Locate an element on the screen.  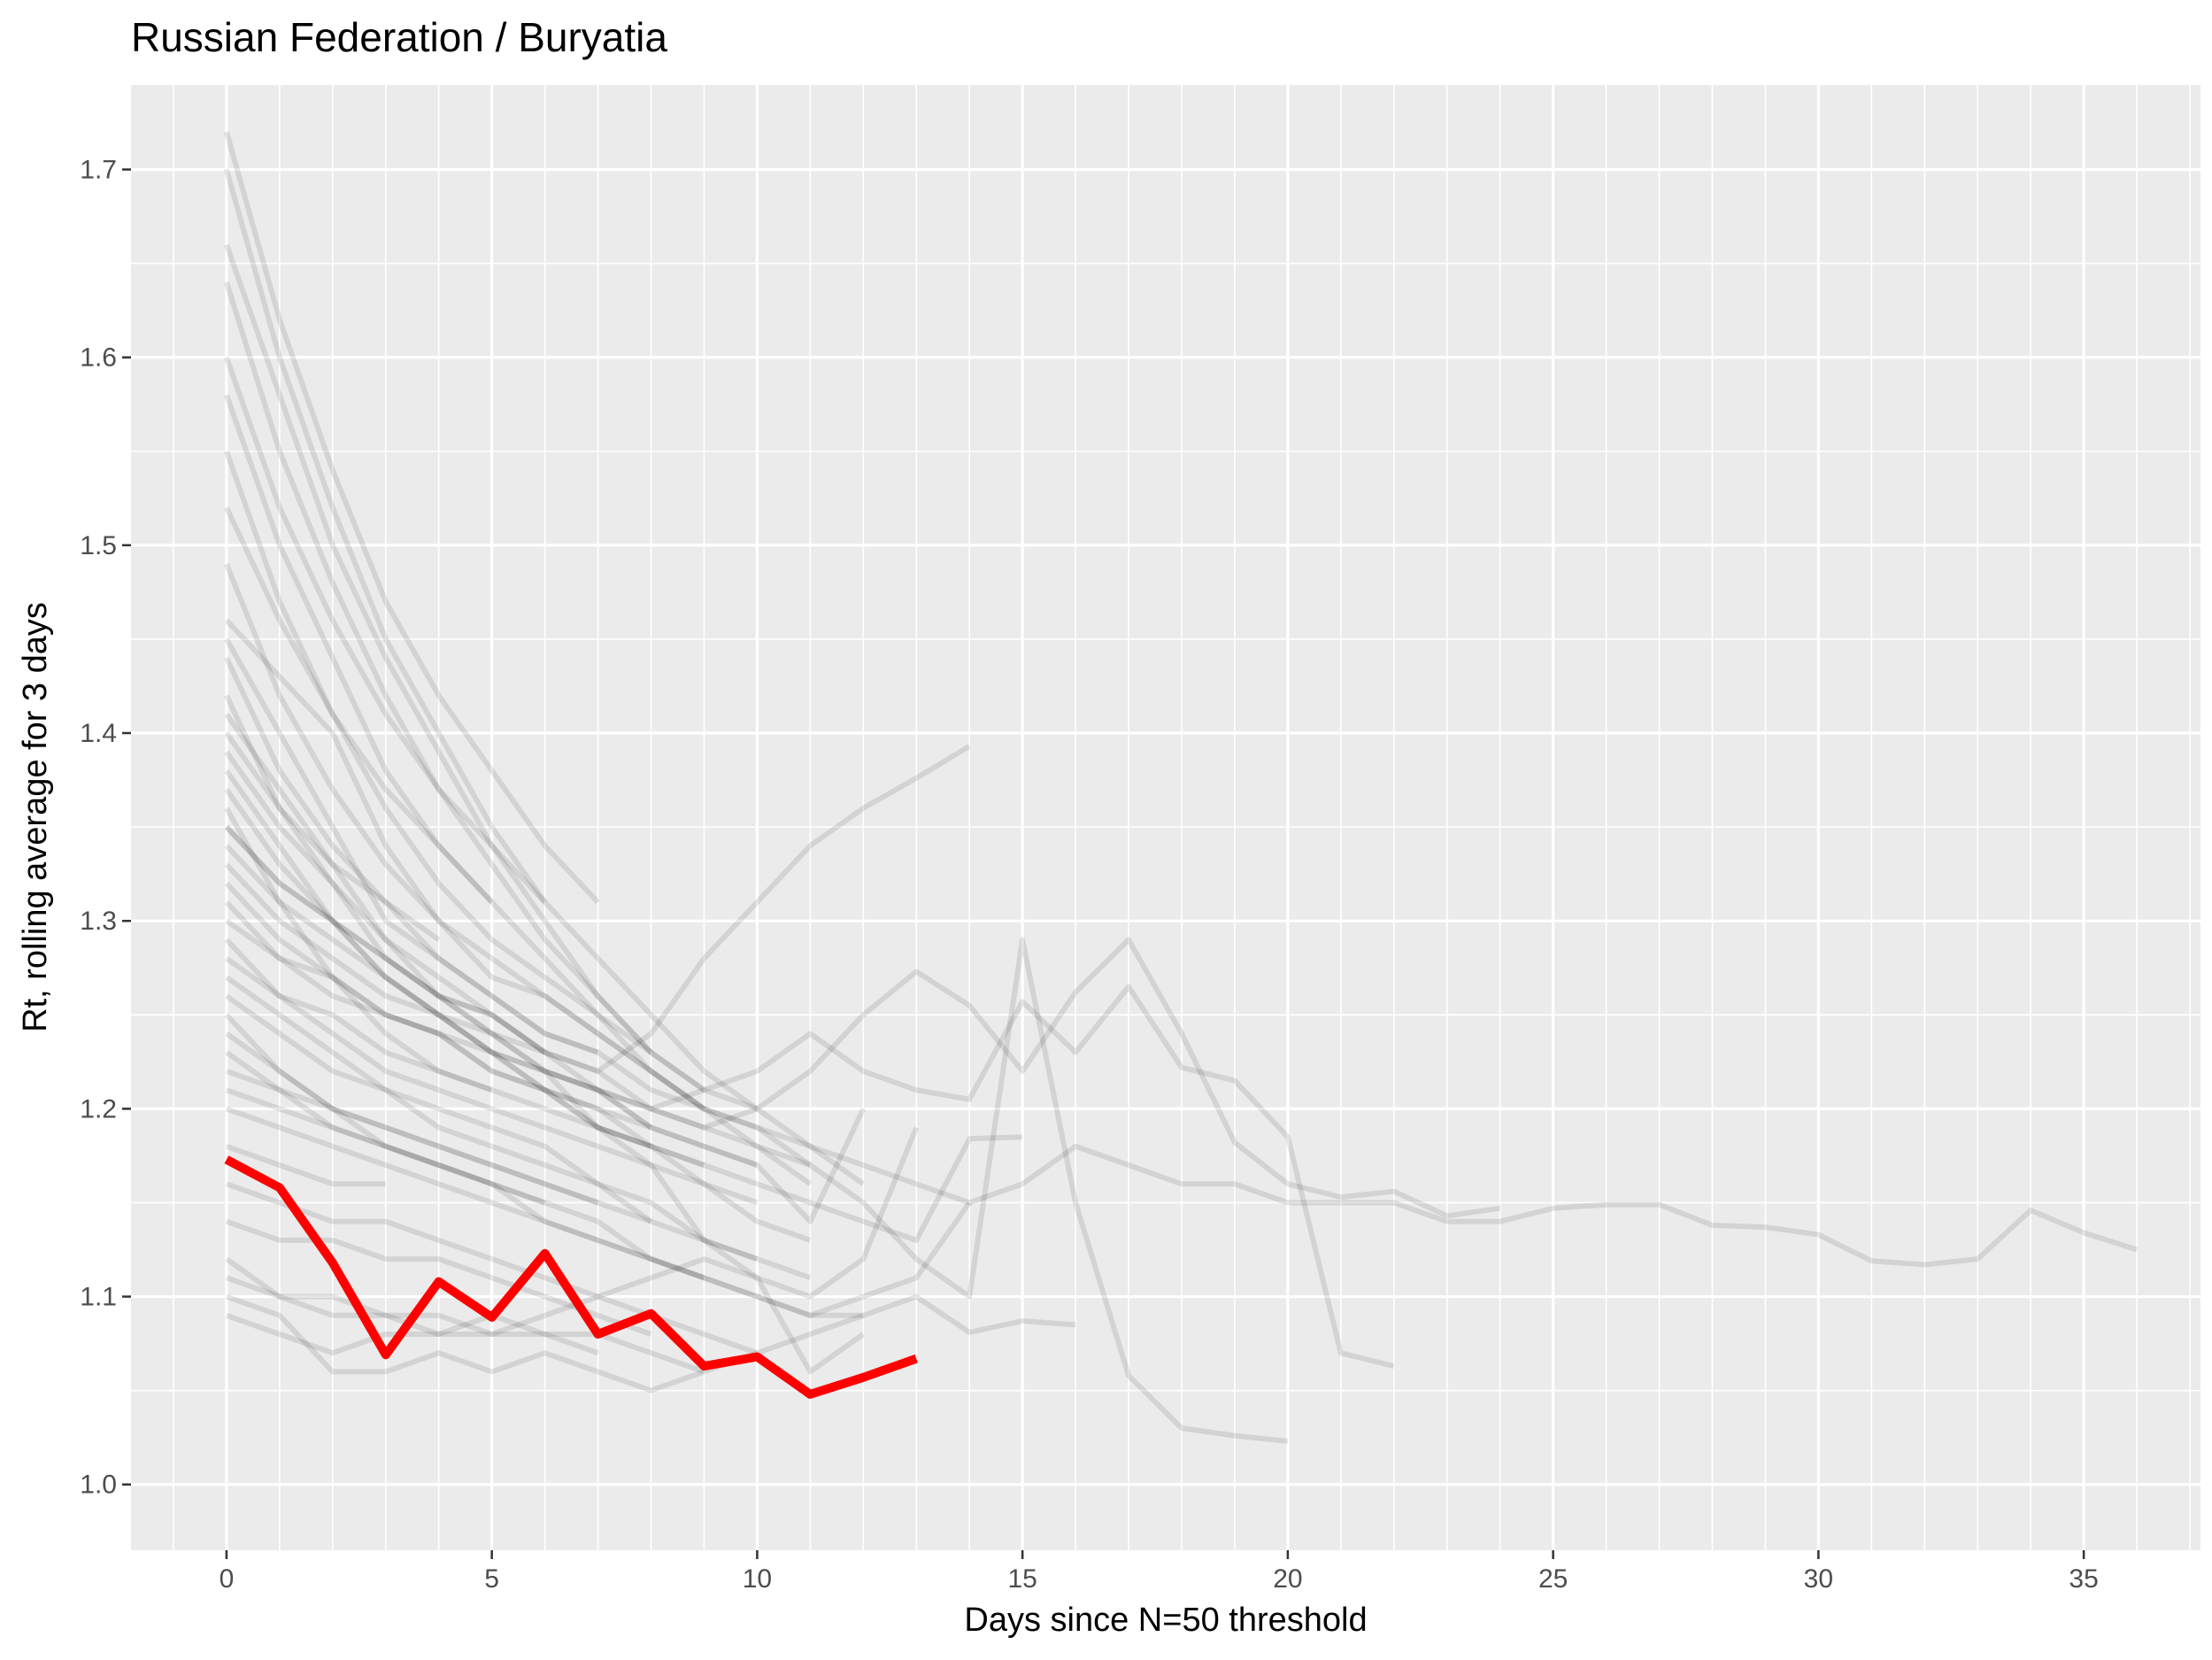
x-tick-label: 25 is located at coordinates (1553, 1579).